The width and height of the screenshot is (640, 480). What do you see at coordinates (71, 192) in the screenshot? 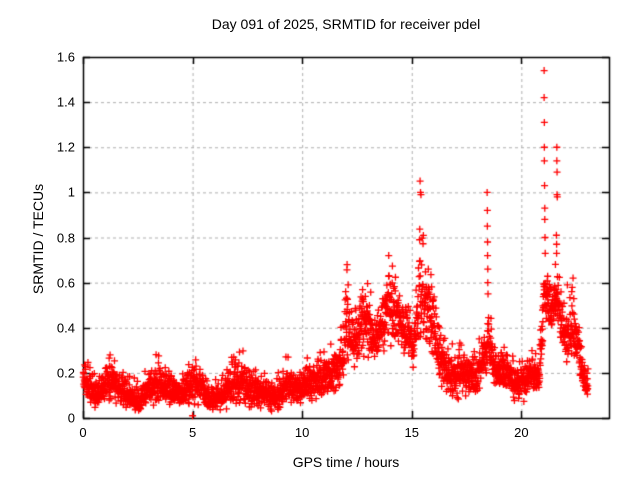
I see `y-tick-label: 1` at bounding box center [71, 192].